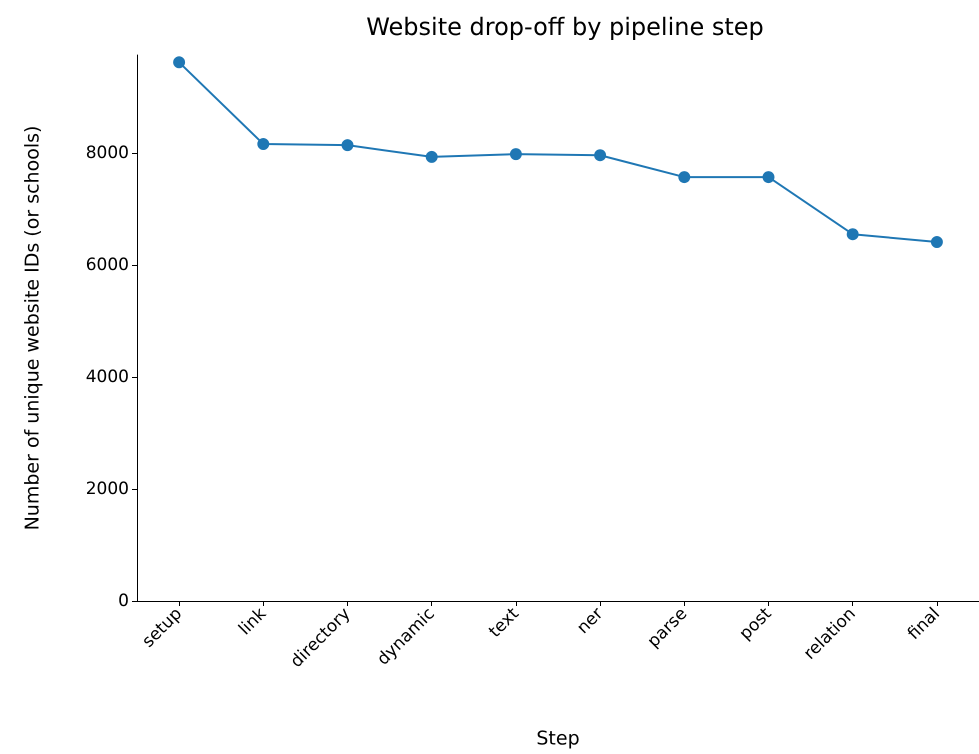 This screenshot has height=754, width=979. What do you see at coordinates (558, 739) in the screenshot?
I see `x-axis-title: Step` at bounding box center [558, 739].